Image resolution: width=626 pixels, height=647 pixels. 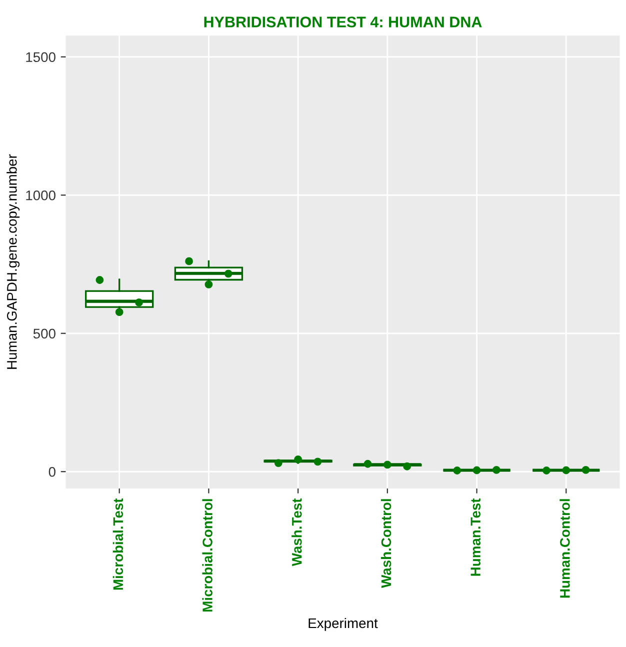 I want to click on x-tick-label: Microbial.Control, so click(x=207, y=555).